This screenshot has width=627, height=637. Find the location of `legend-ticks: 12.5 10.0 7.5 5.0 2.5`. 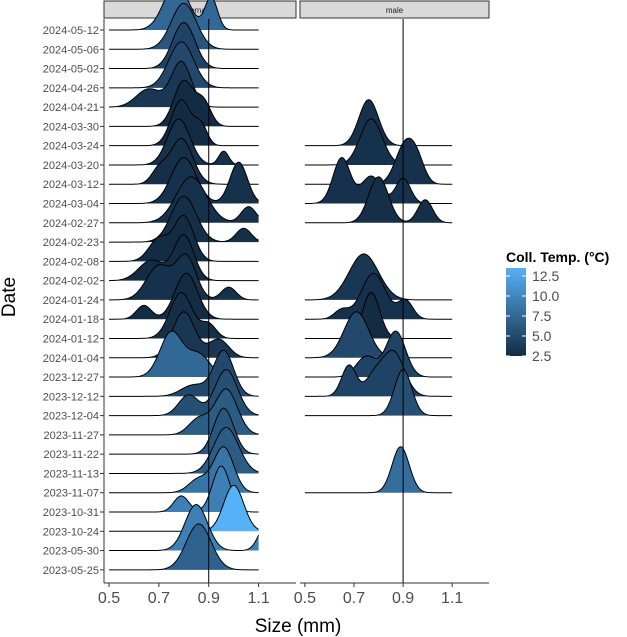

legend-ticks: 12.5 10.0 7.5 5.0 2.5 is located at coordinates (532, 316).